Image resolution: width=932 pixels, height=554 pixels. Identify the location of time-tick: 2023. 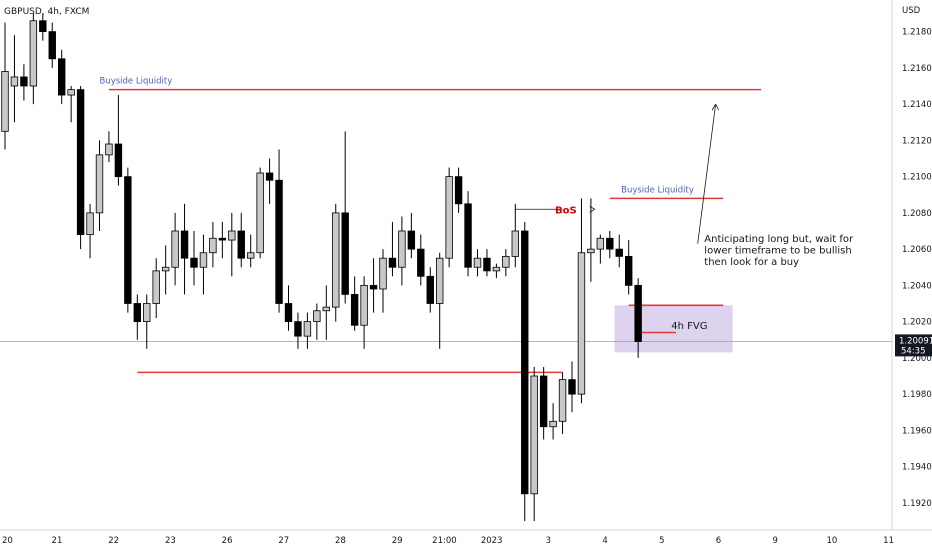
(492, 541).